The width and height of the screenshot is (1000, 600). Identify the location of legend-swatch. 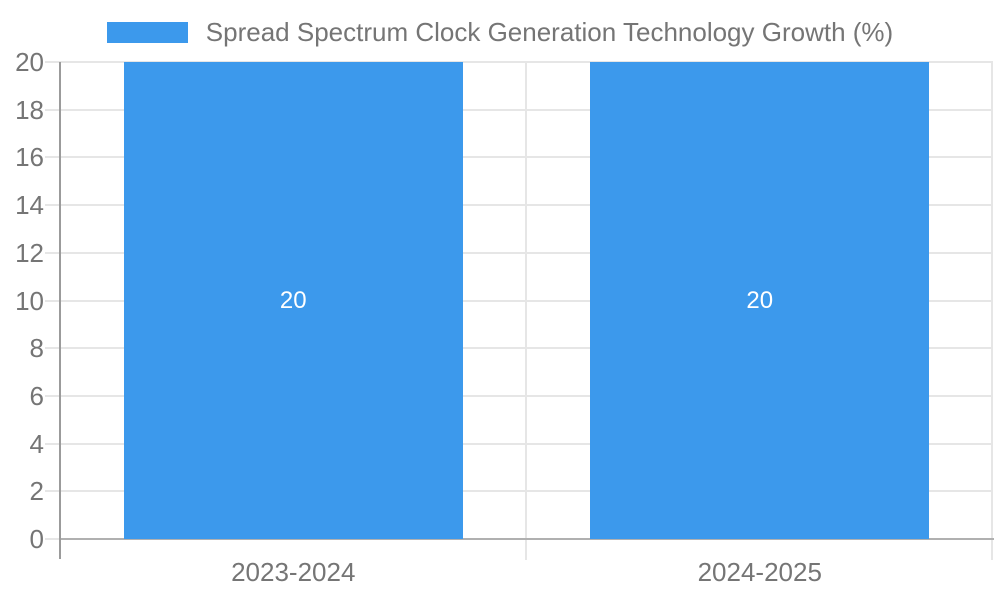
(147, 32).